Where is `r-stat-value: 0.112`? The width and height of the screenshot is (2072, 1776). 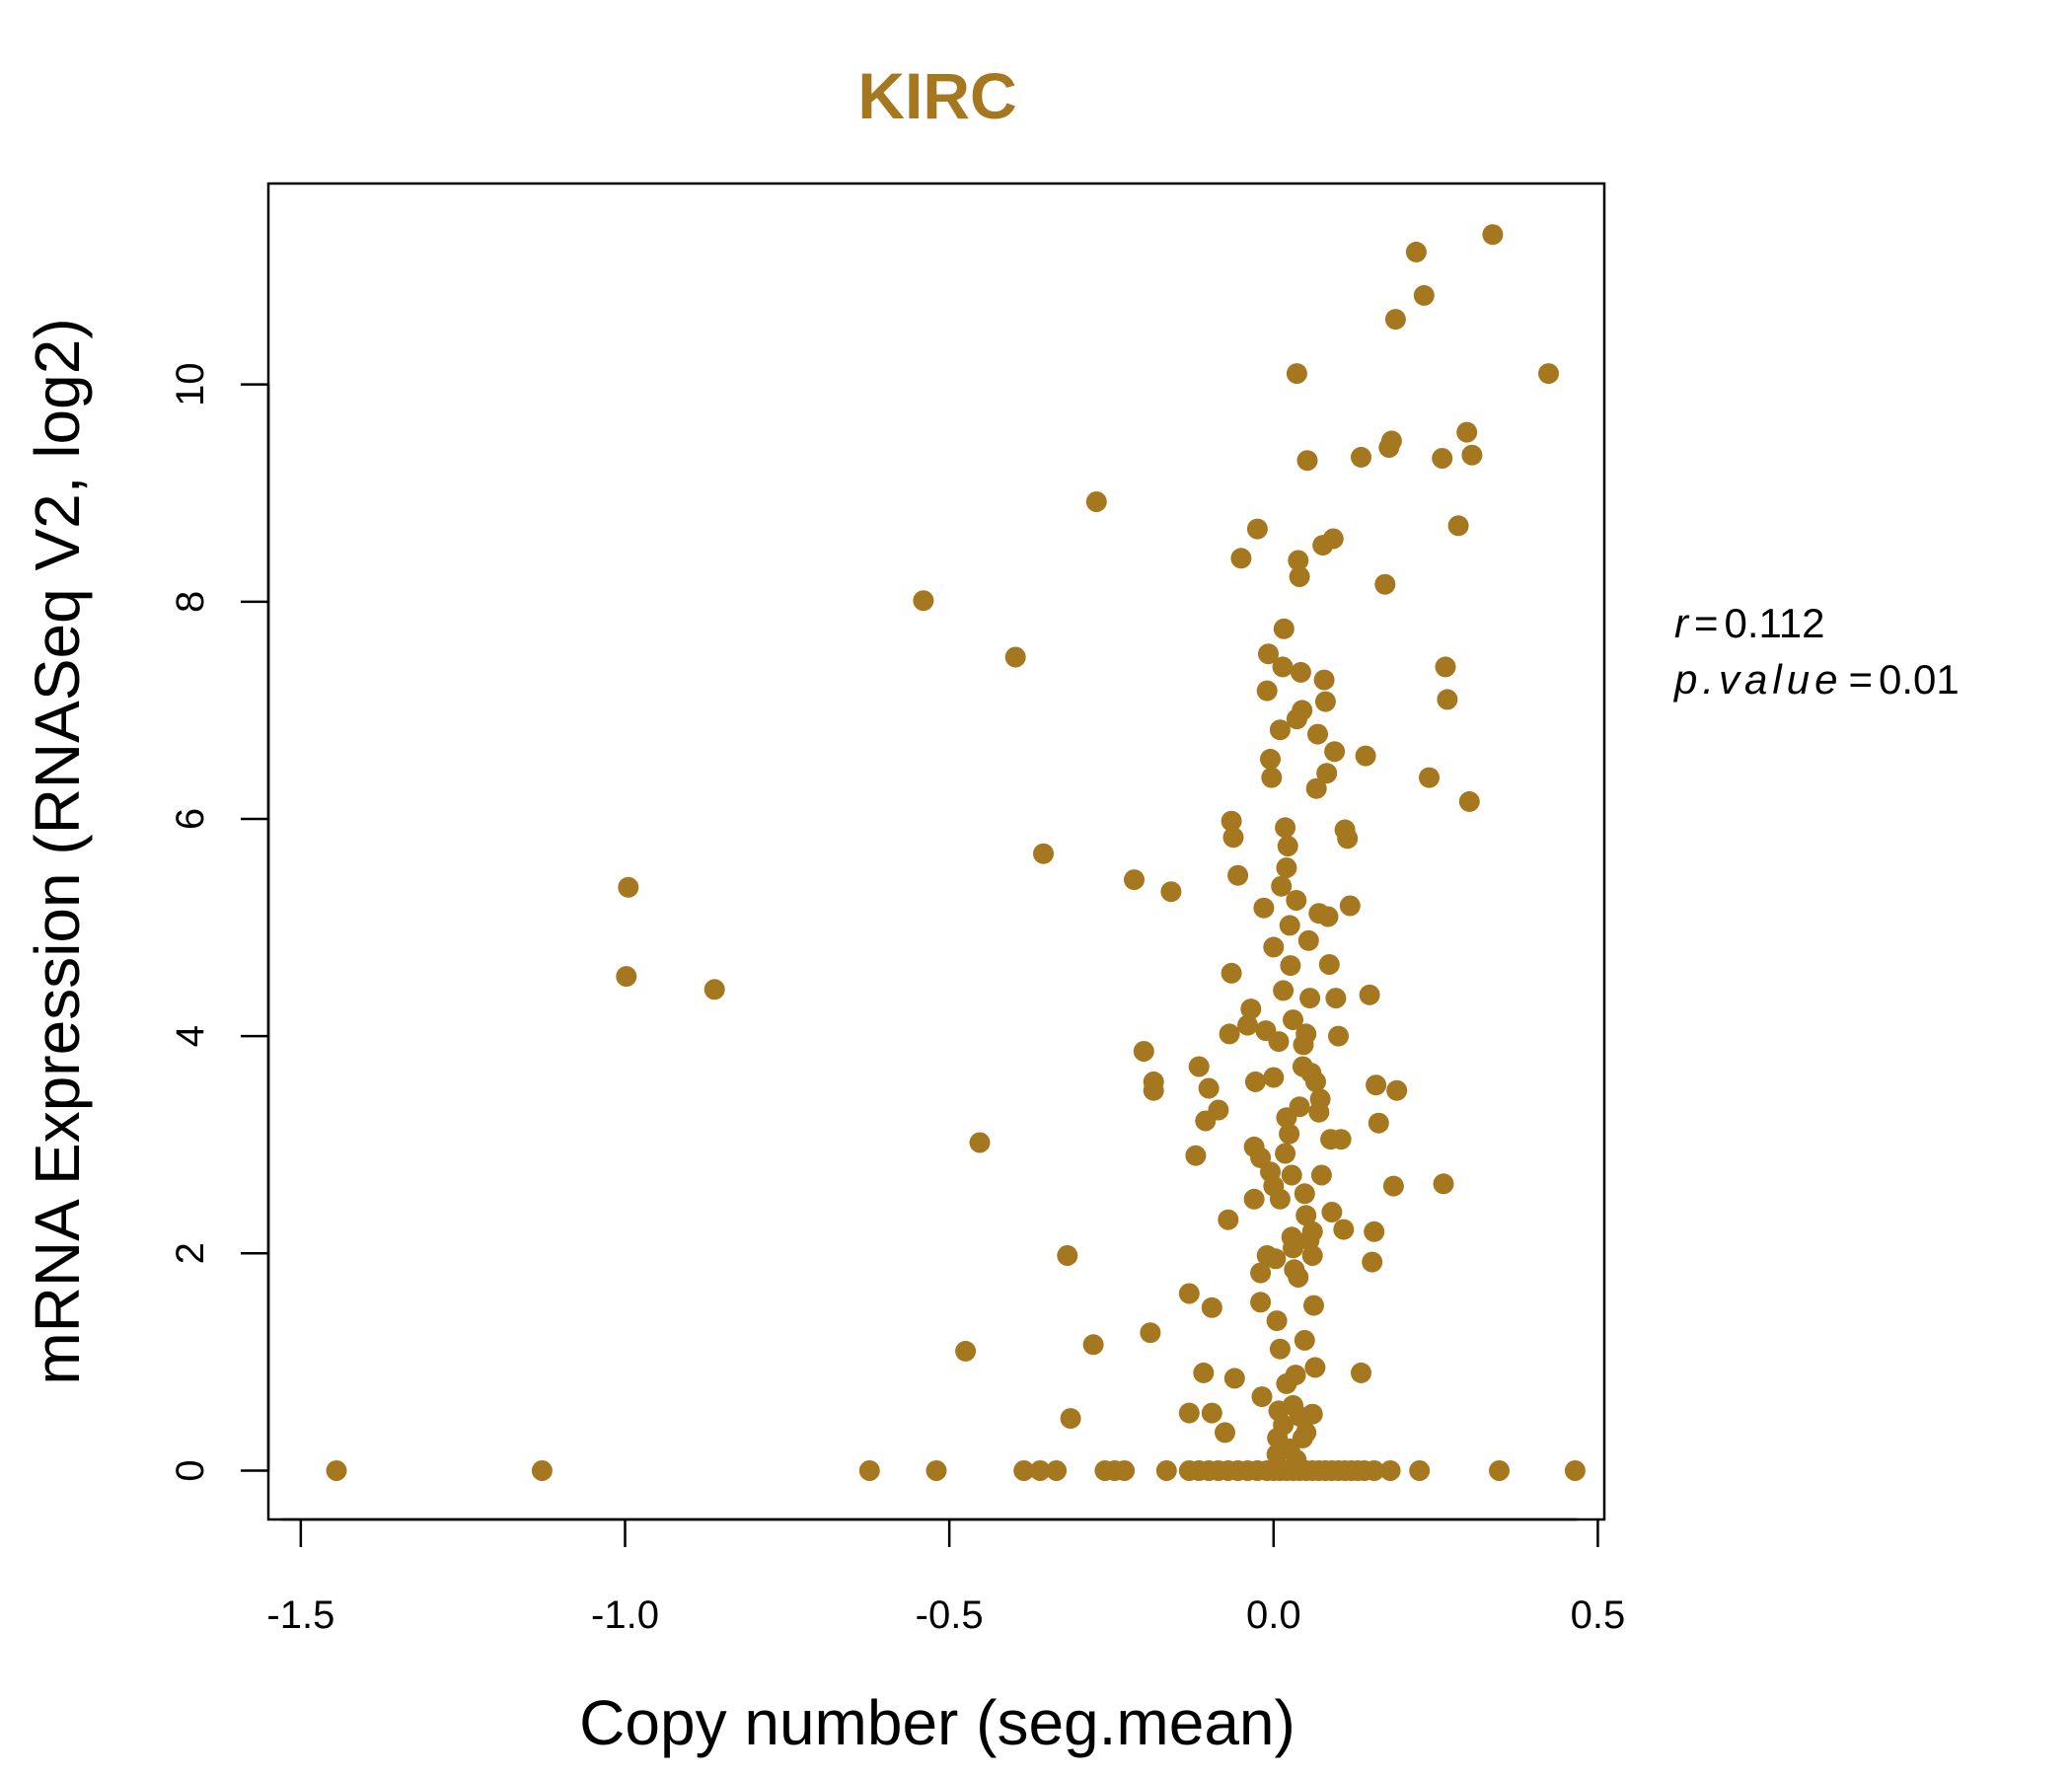
r-stat-value: 0.112 is located at coordinates (1775, 623).